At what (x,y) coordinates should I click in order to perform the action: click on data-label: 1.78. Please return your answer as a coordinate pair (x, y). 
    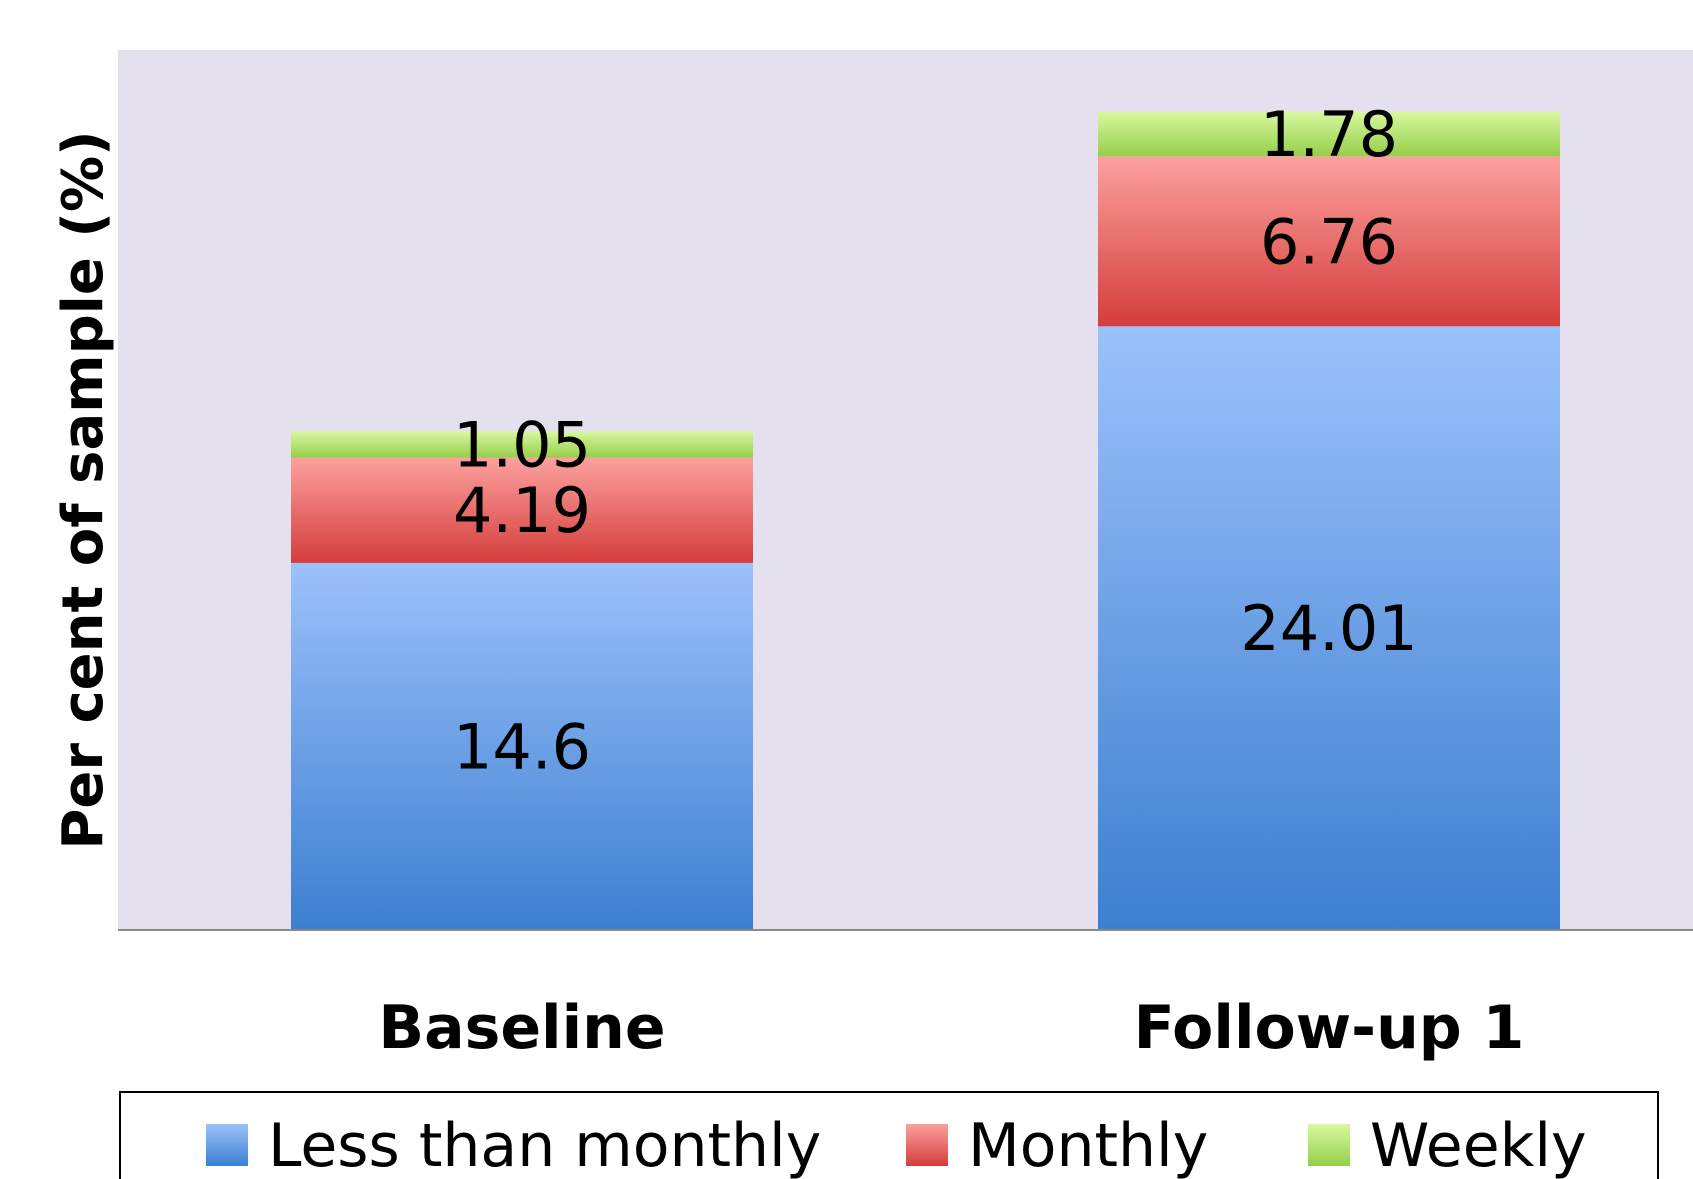
    Looking at the image, I should click on (1329, 134).